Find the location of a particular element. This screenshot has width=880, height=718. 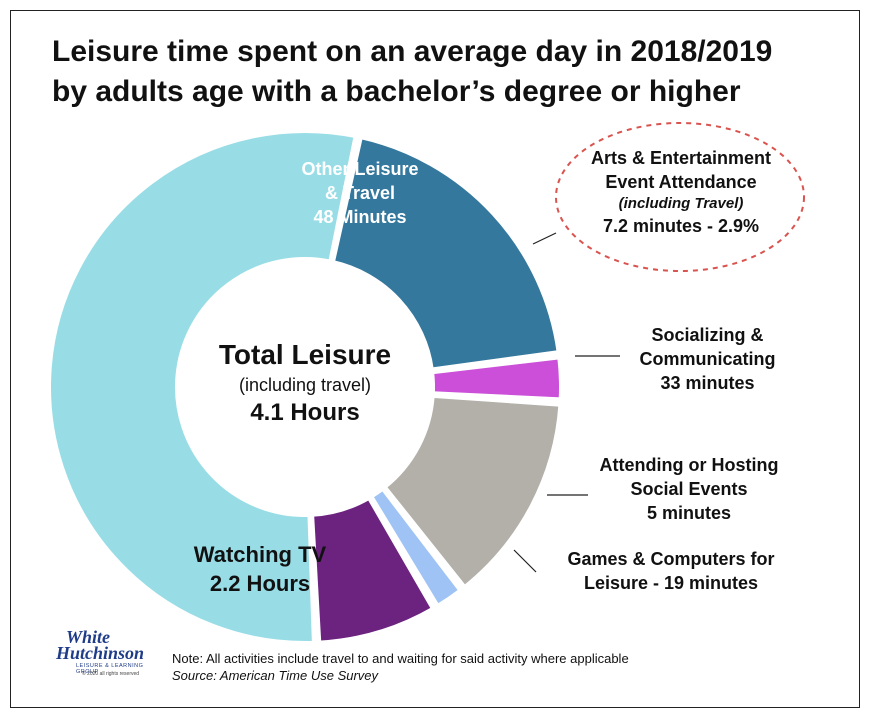

label-other-leisure-line-3: 48 Minutes is located at coordinates (360, 217).